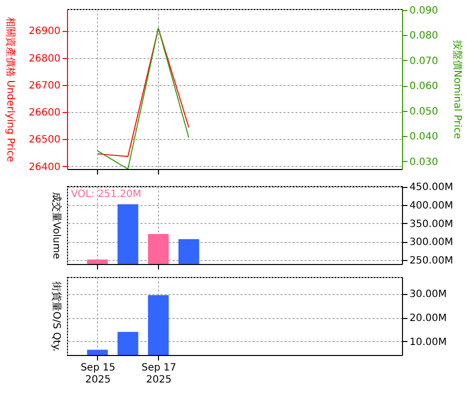 The width and height of the screenshot is (475, 400). What do you see at coordinates (98, 374) in the screenshot?
I see `x-tick-label: Sep 15 2025` at bounding box center [98, 374].